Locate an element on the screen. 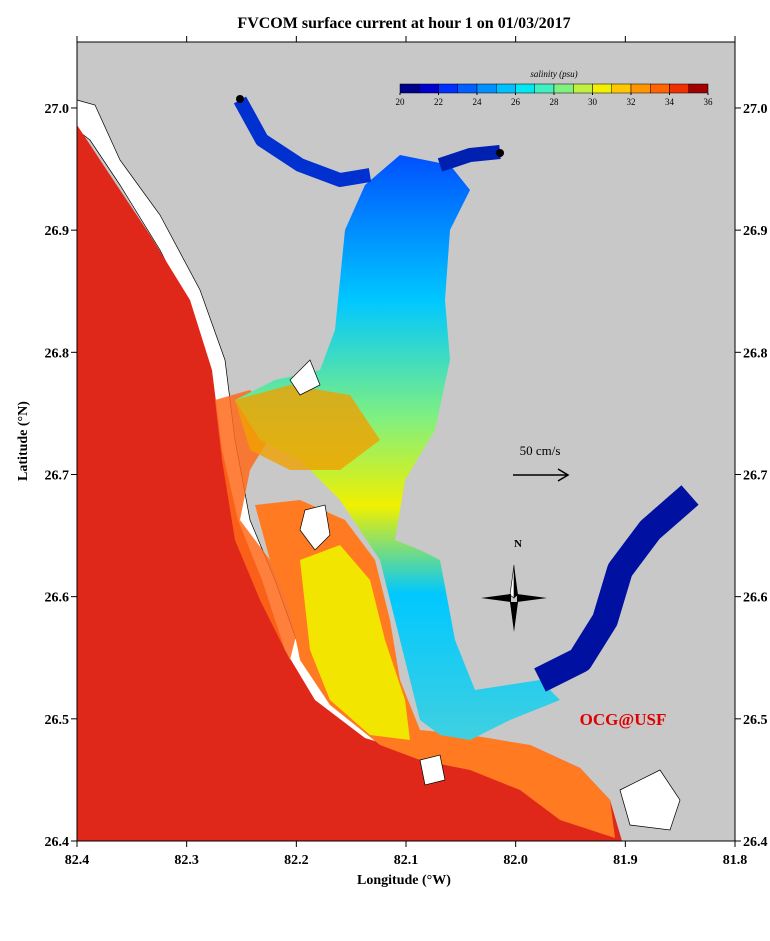  harbor-mouth is located at coordinates (307, 427).